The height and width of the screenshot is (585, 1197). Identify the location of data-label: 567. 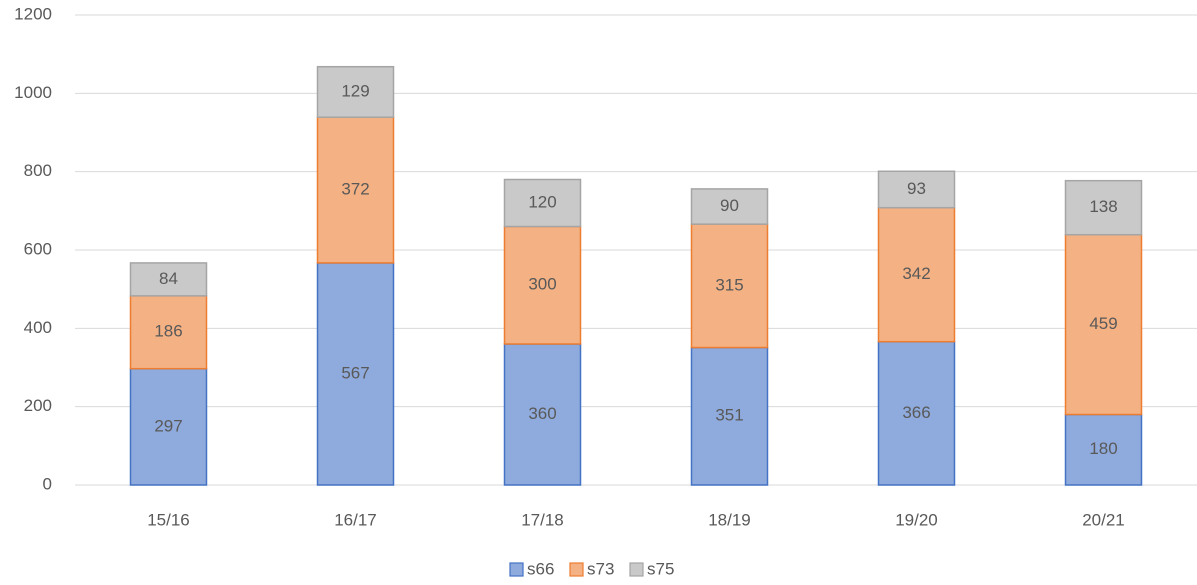
(355, 372).